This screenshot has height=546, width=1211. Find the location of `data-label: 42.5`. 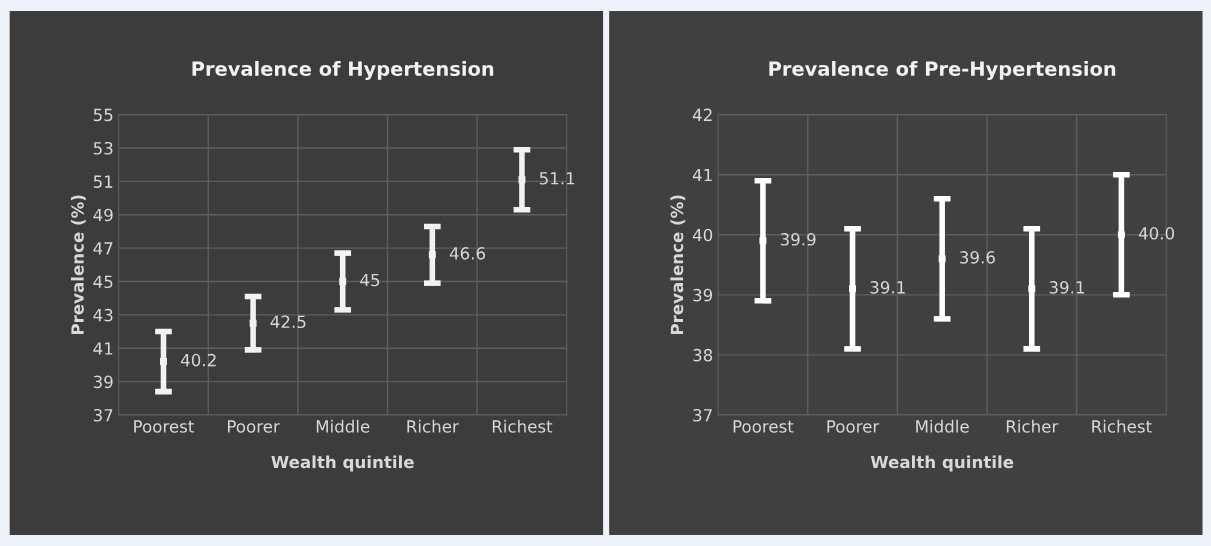

data-label: 42.5 is located at coordinates (288, 322).